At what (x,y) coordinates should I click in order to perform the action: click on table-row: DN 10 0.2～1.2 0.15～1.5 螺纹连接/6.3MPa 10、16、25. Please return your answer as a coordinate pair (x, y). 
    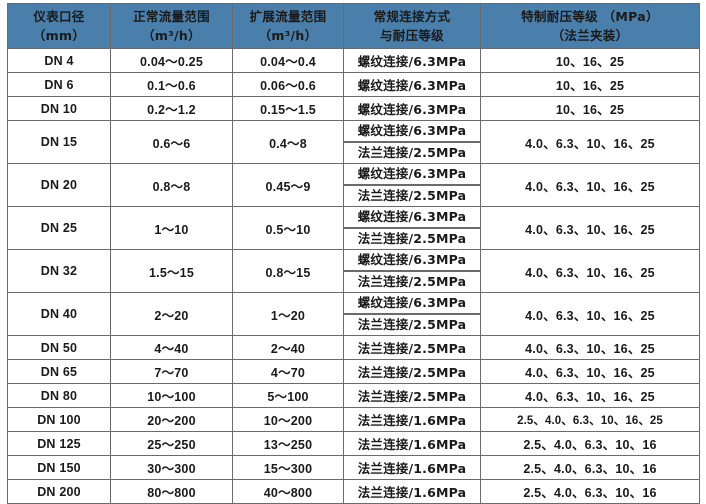
    Looking at the image, I should click on (353, 108).